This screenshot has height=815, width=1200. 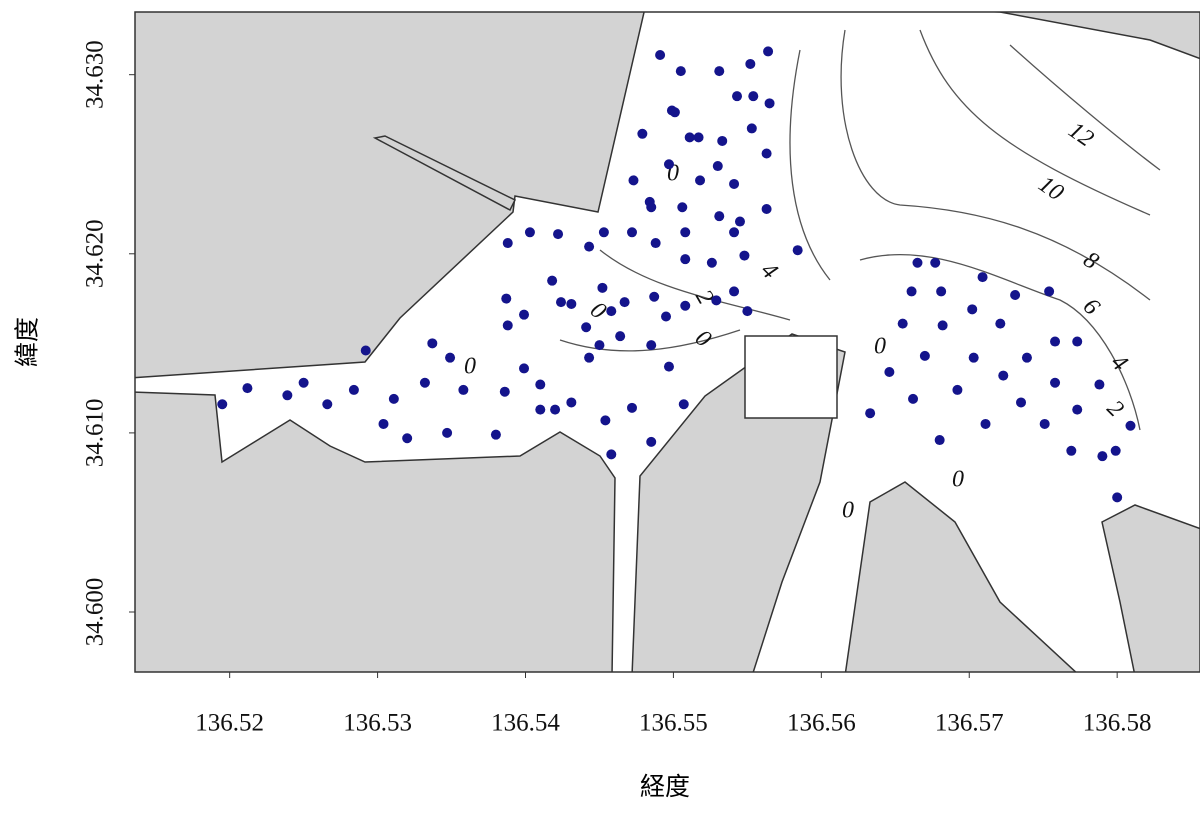 What do you see at coordinates (821, 723) in the screenshot?
I see `x-tick-label: 136.56` at bounding box center [821, 723].